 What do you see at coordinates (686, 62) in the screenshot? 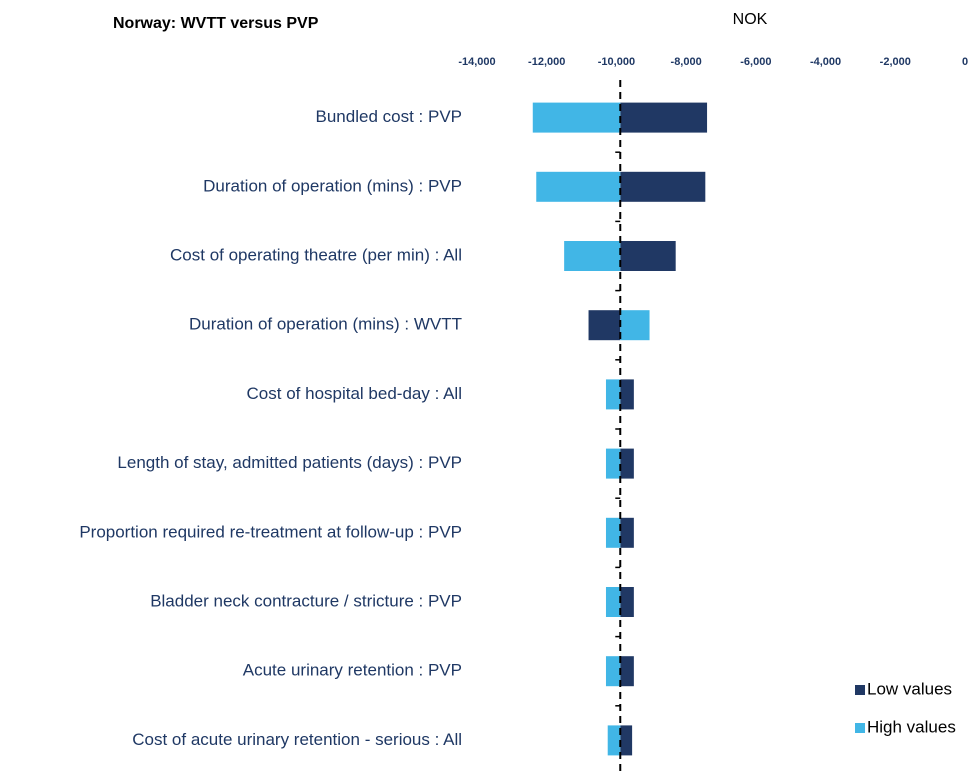
I see `x-tick-label: -8,000` at bounding box center [686, 62].